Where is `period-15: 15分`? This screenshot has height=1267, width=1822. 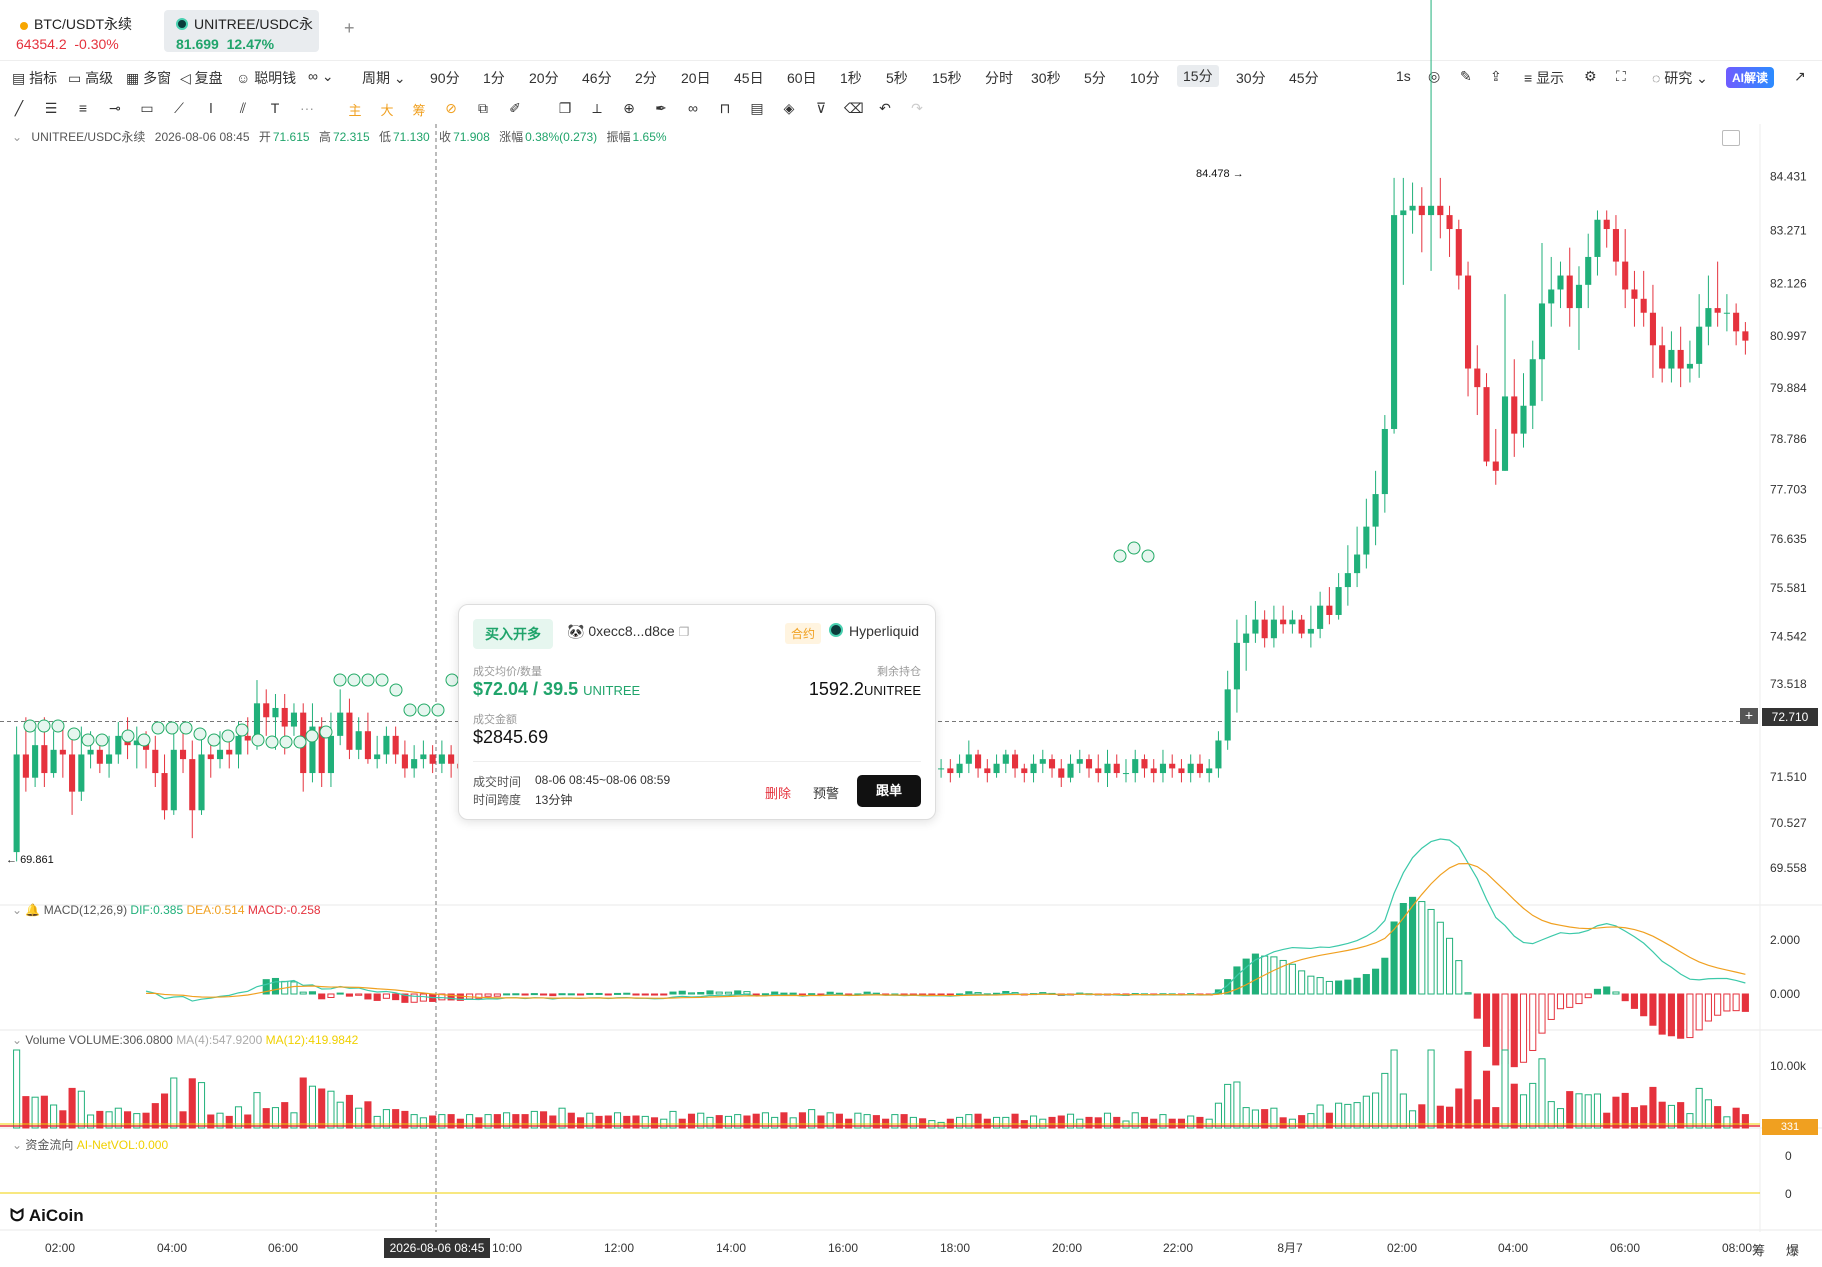 period-15: 15分 is located at coordinates (1198, 76).